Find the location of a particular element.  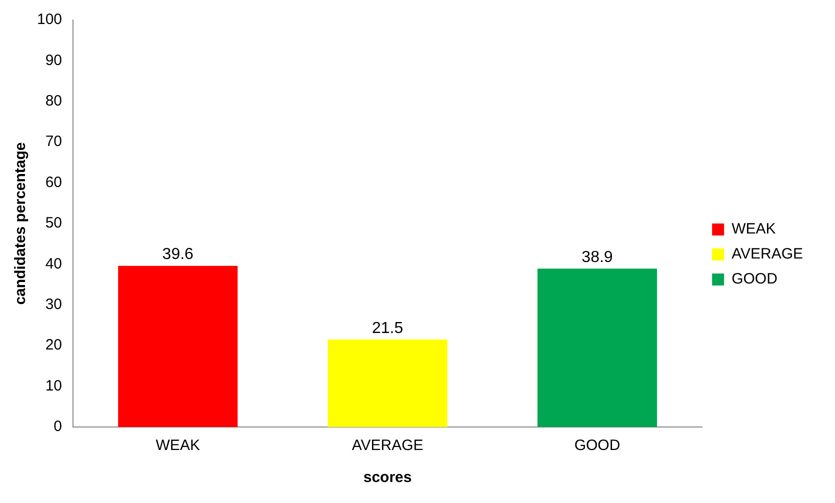

y-tick-label: 50 is located at coordinates (53, 223).